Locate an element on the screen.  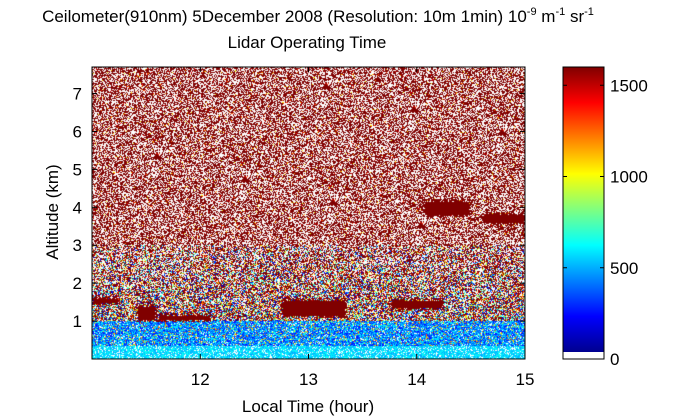
colorbar: 0 500 1000 1500 is located at coordinates (605, 217).